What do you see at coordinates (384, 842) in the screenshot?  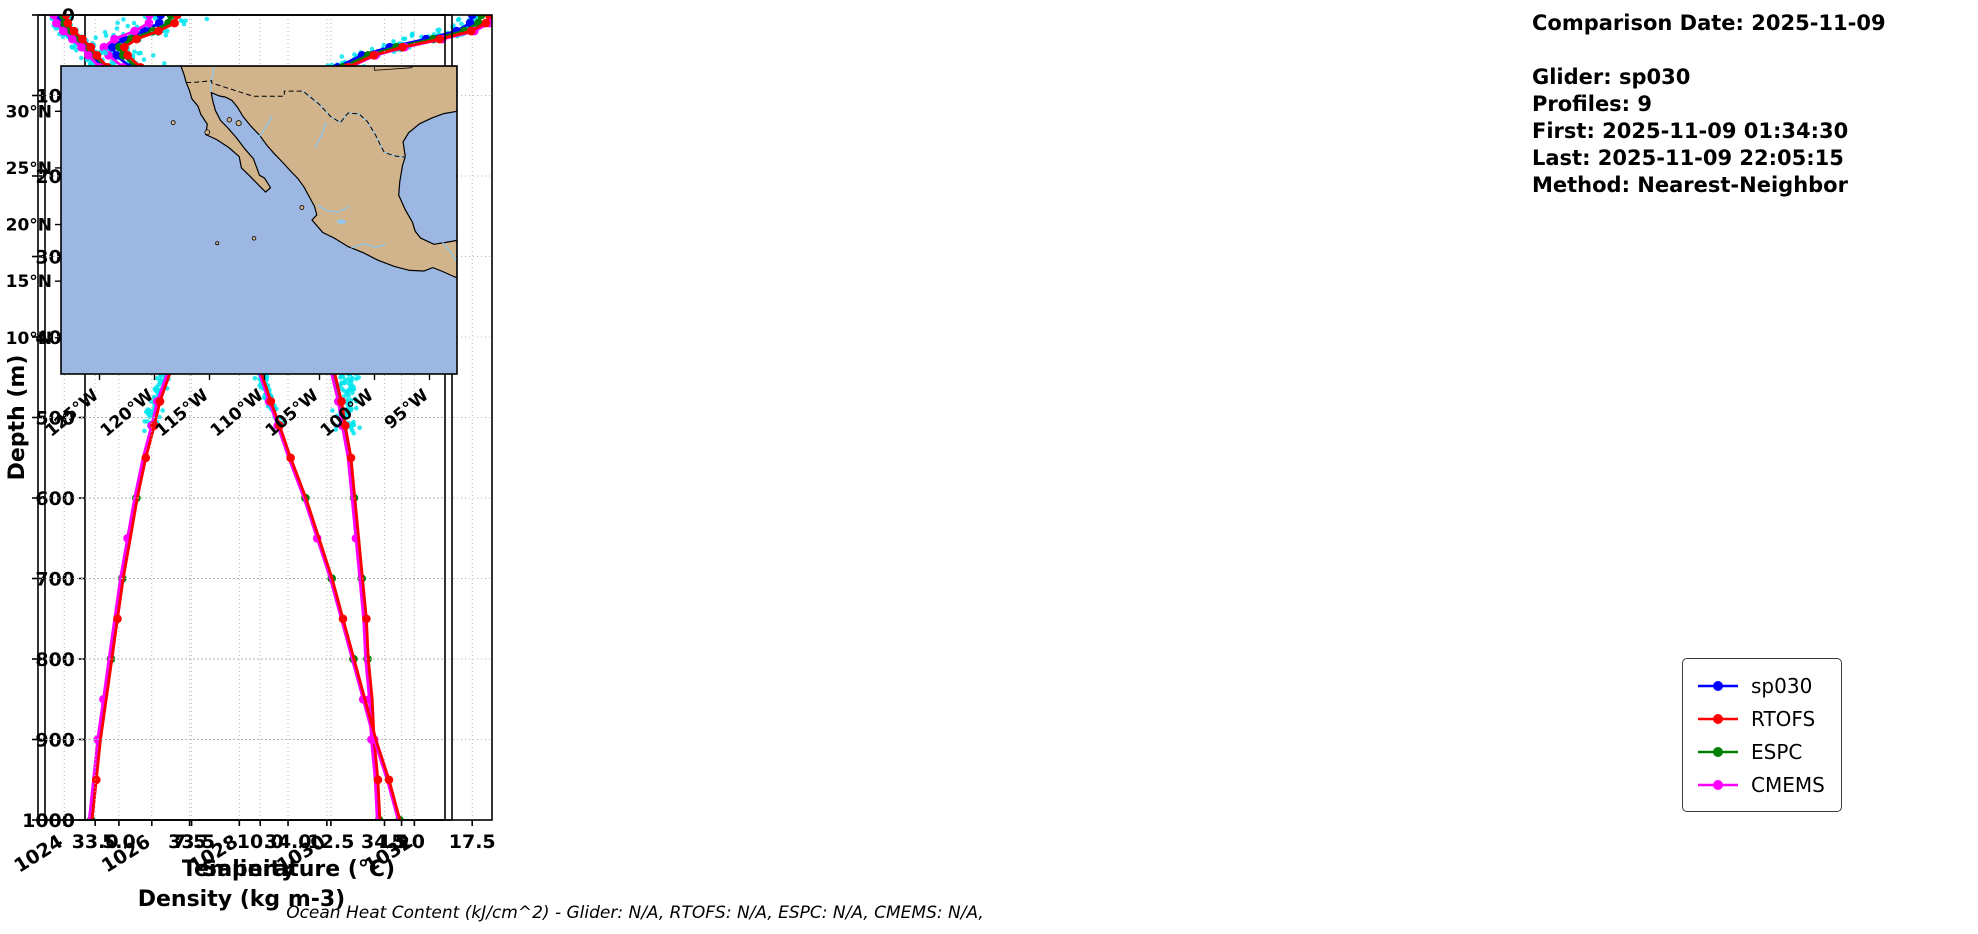 I see `svg-text: 34.5` at bounding box center [384, 842].